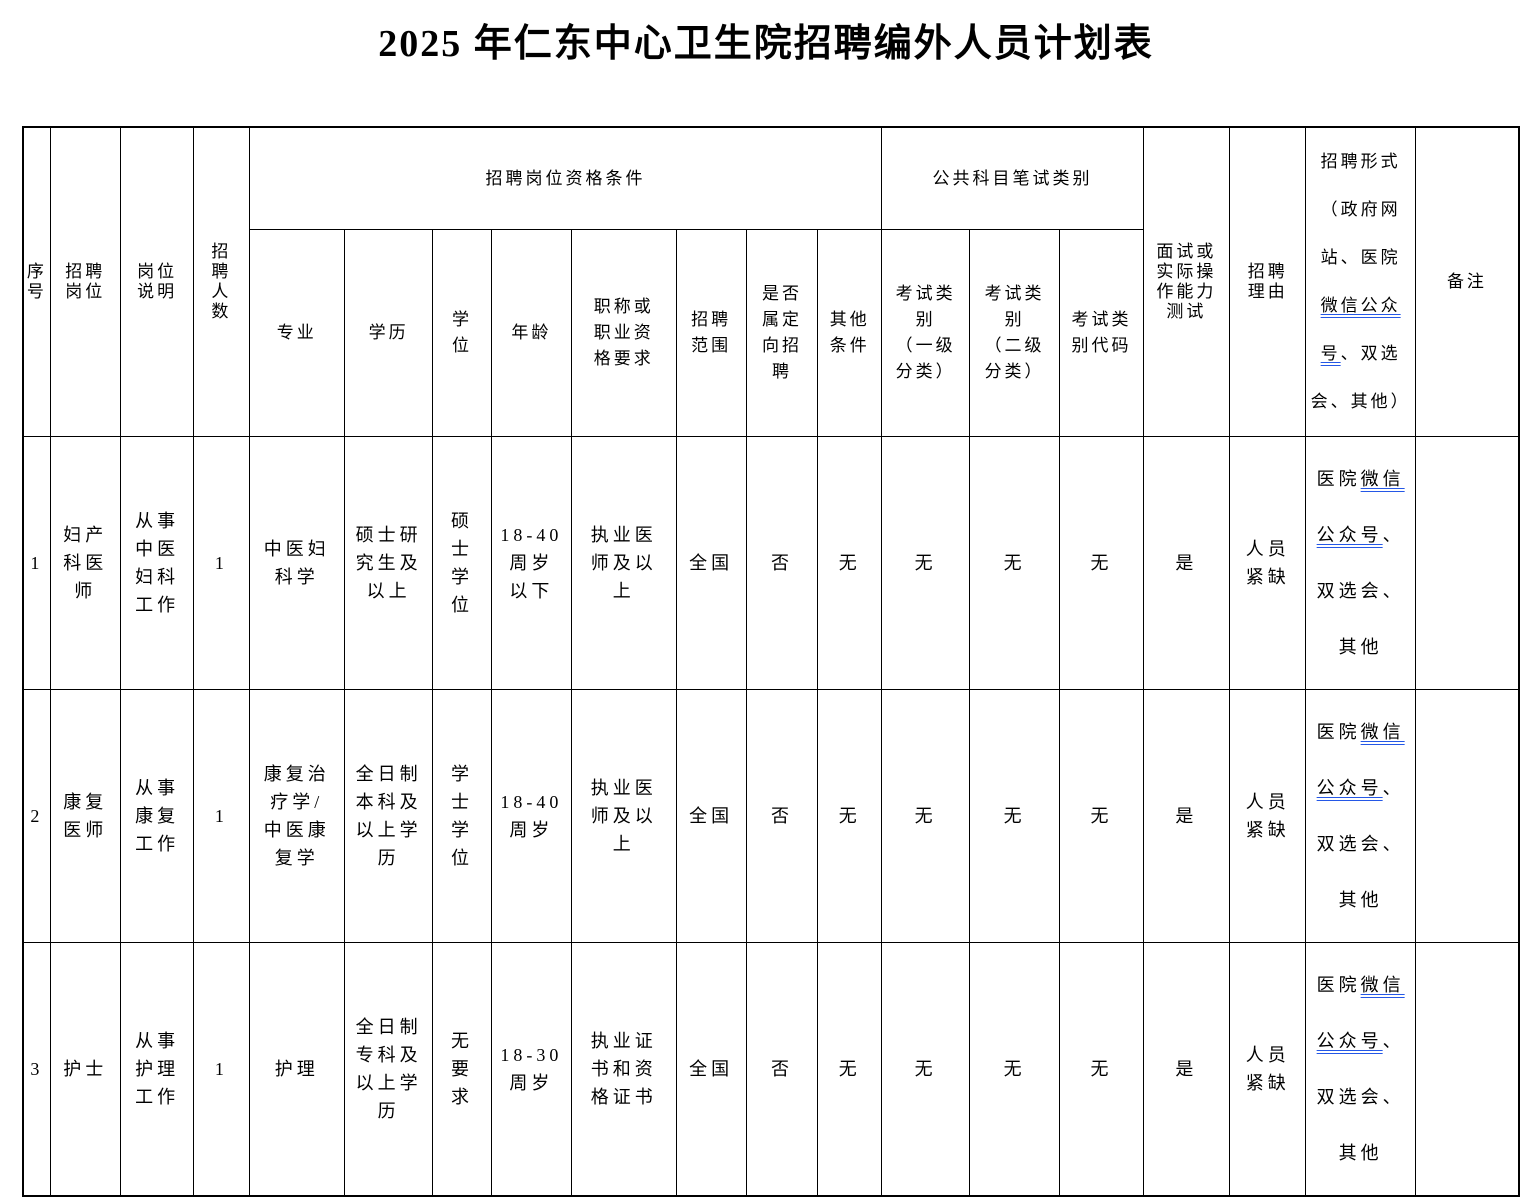 The width and height of the screenshot is (1532, 1197). I want to click on cell-seq: 1, so click(36, 563).